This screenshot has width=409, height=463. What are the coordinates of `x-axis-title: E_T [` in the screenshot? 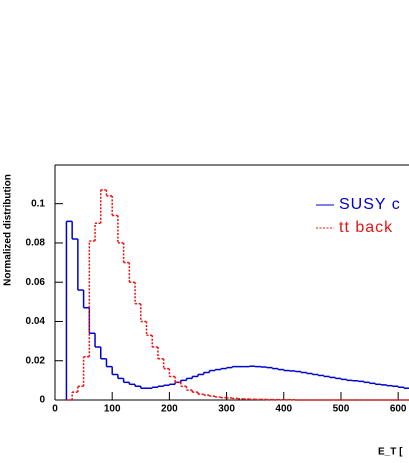 It's located at (390, 452).